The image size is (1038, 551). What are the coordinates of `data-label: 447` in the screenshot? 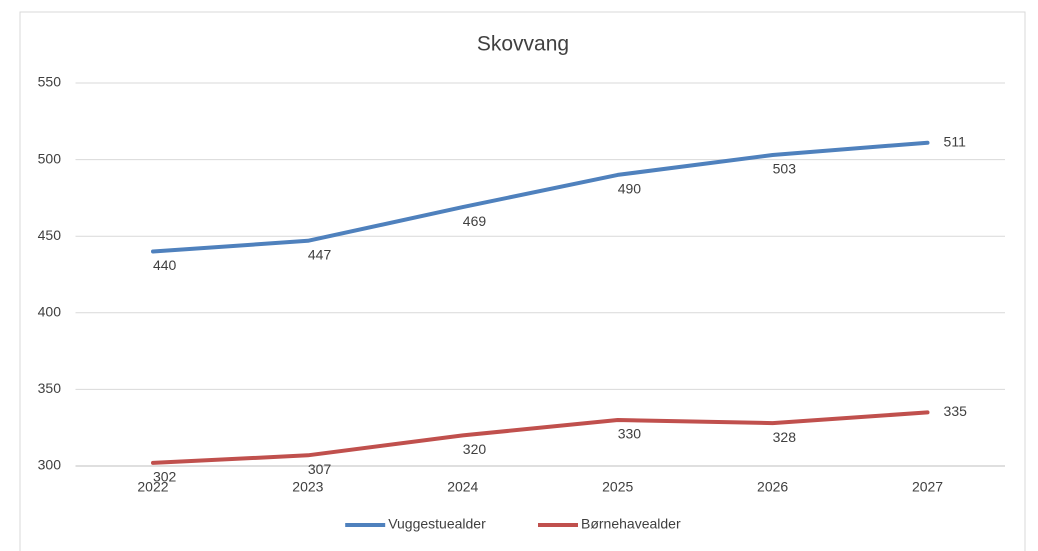 It's located at (320, 254).